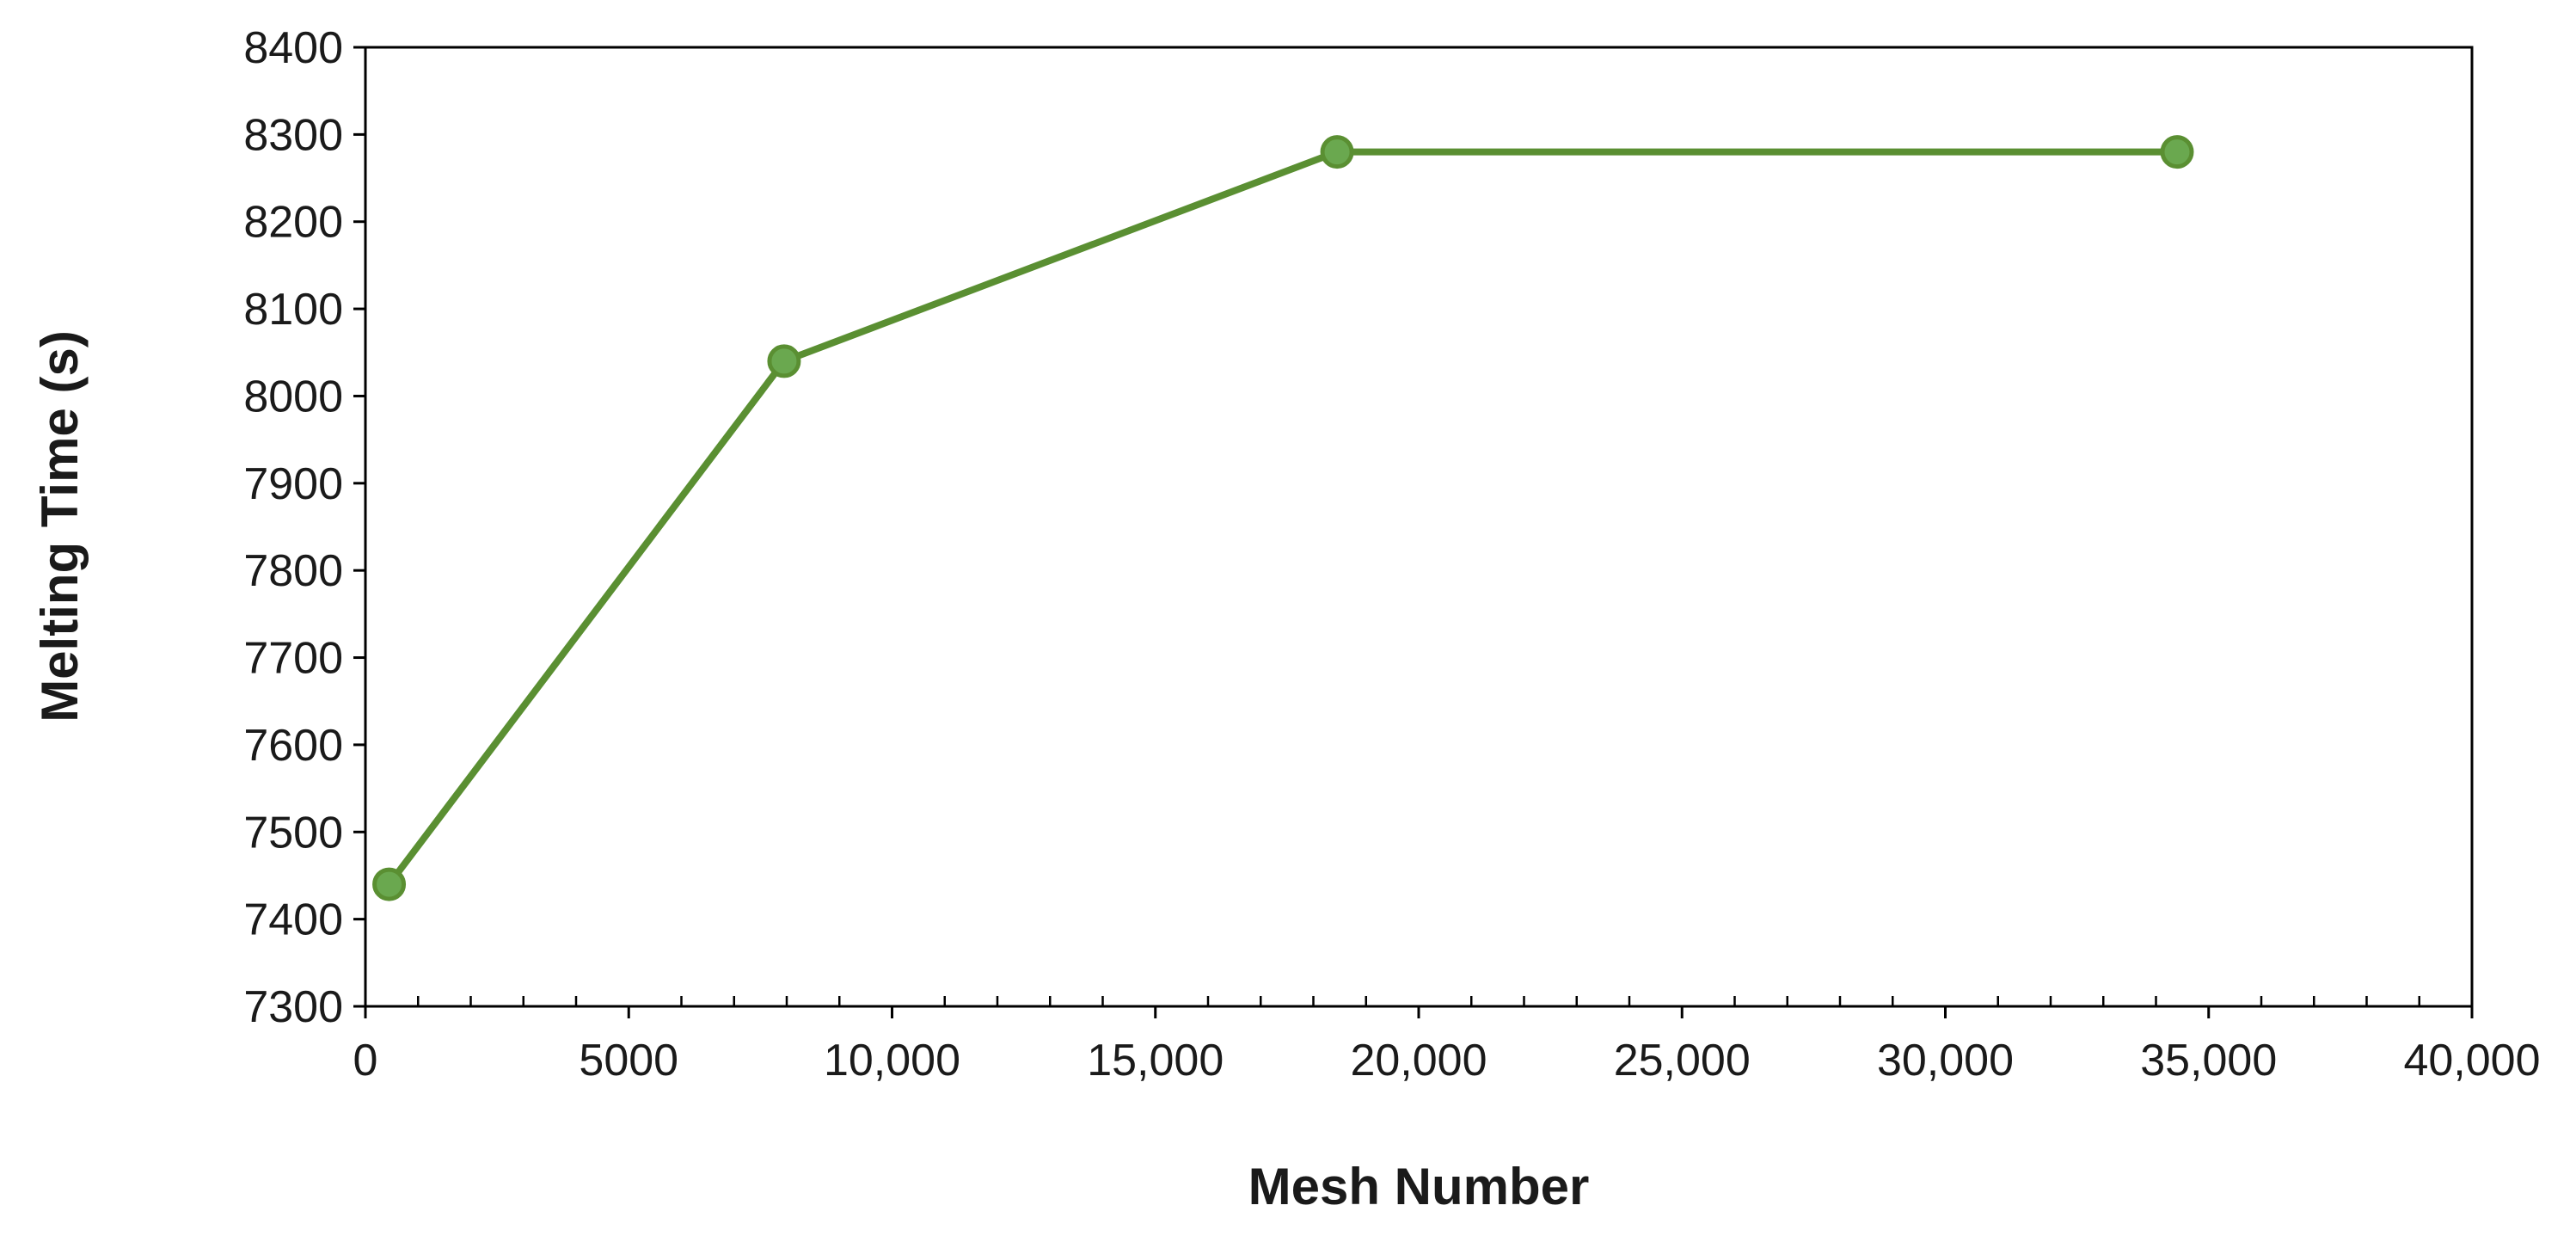 The width and height of the screenshot is (2576, 1236). What do you see at coordinates (293, 833) in the screenshot?
I see `y-tick-label: 7500` at bounding box center [293, 833].